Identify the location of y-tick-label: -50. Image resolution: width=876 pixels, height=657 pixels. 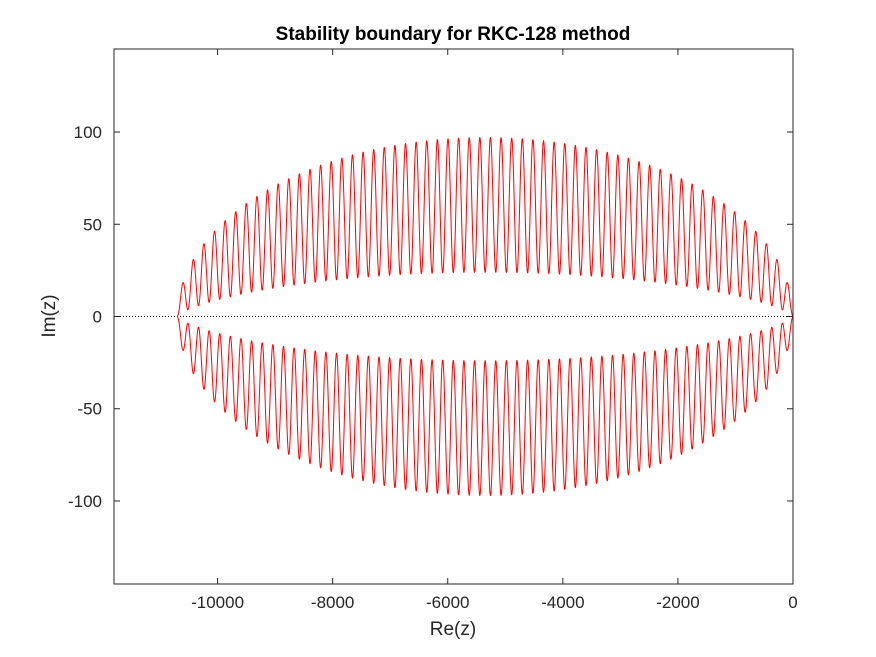
(89, 409).